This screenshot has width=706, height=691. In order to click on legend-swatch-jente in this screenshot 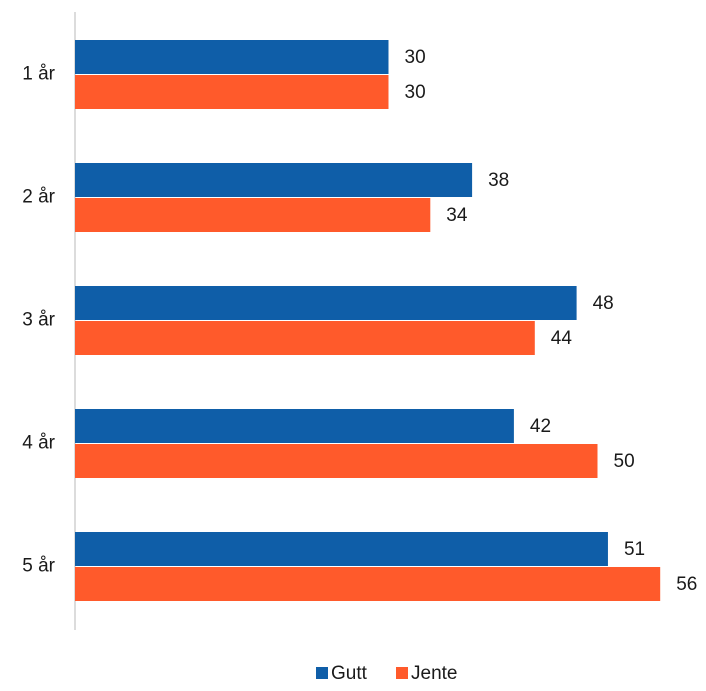, I will do `click(402, 673)`.